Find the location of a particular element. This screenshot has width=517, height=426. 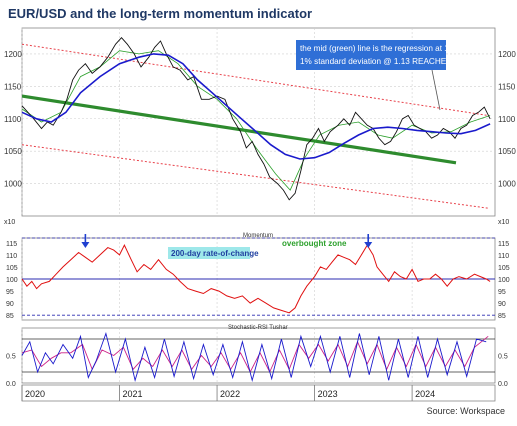

y-tick-label-right: 95 is located at coordinates (502, 292).